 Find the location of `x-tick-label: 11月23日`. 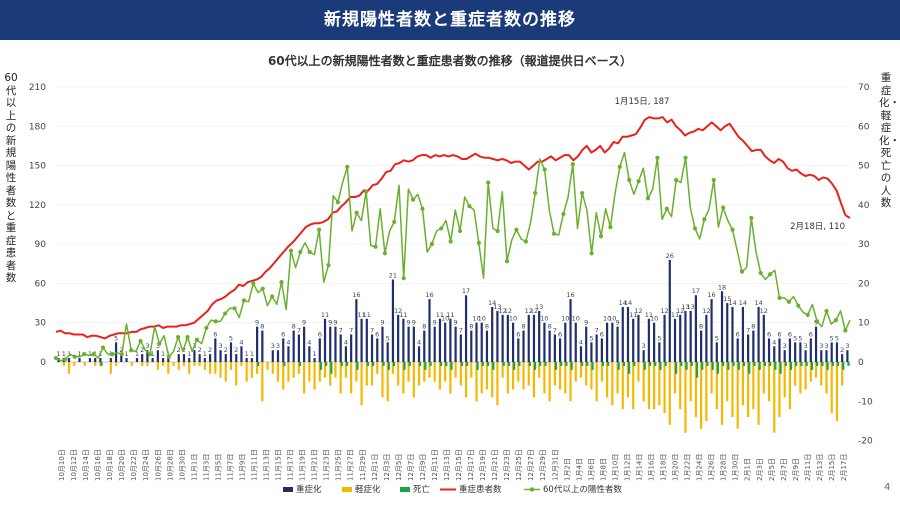

x-tick-label: 11月23日 is located at coordinates (327, 465).